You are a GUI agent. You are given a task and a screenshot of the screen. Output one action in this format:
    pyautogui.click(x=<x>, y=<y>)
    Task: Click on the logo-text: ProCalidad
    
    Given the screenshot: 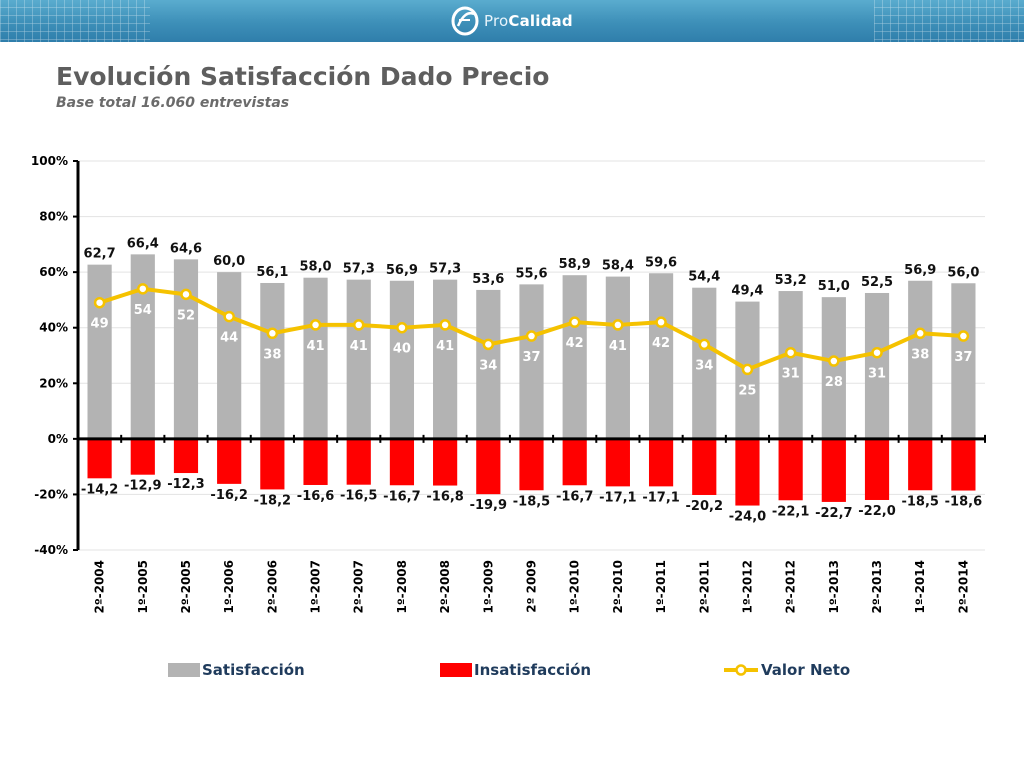 What is the action you would take?
    pyautogui.click(x=528, y=21)
    